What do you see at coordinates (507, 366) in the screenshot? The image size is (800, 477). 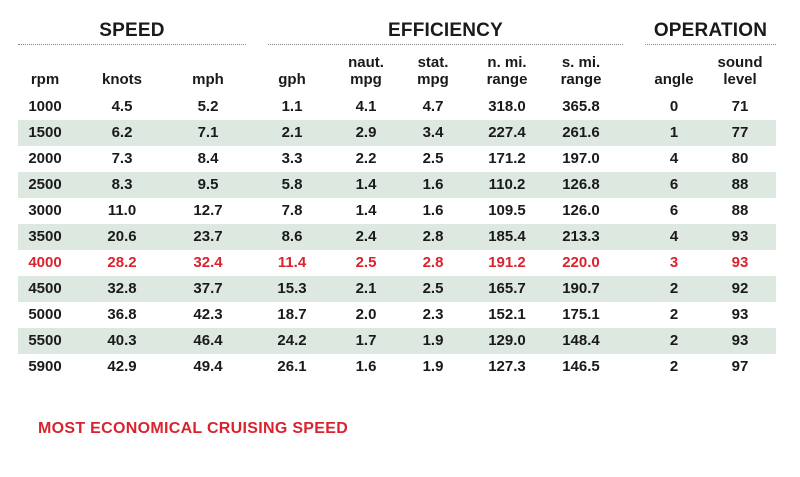 I see `table-cell: 127.3` at bounding box center [507, 366].